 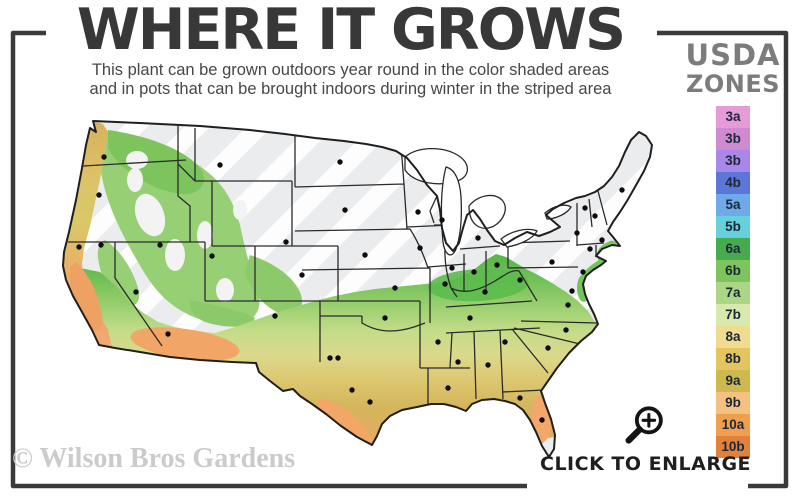 What do you see at coordinates (733, 205) in the screenshot?
I see `zone-swatch-5a: 5a` at bounding box center [733, 205].